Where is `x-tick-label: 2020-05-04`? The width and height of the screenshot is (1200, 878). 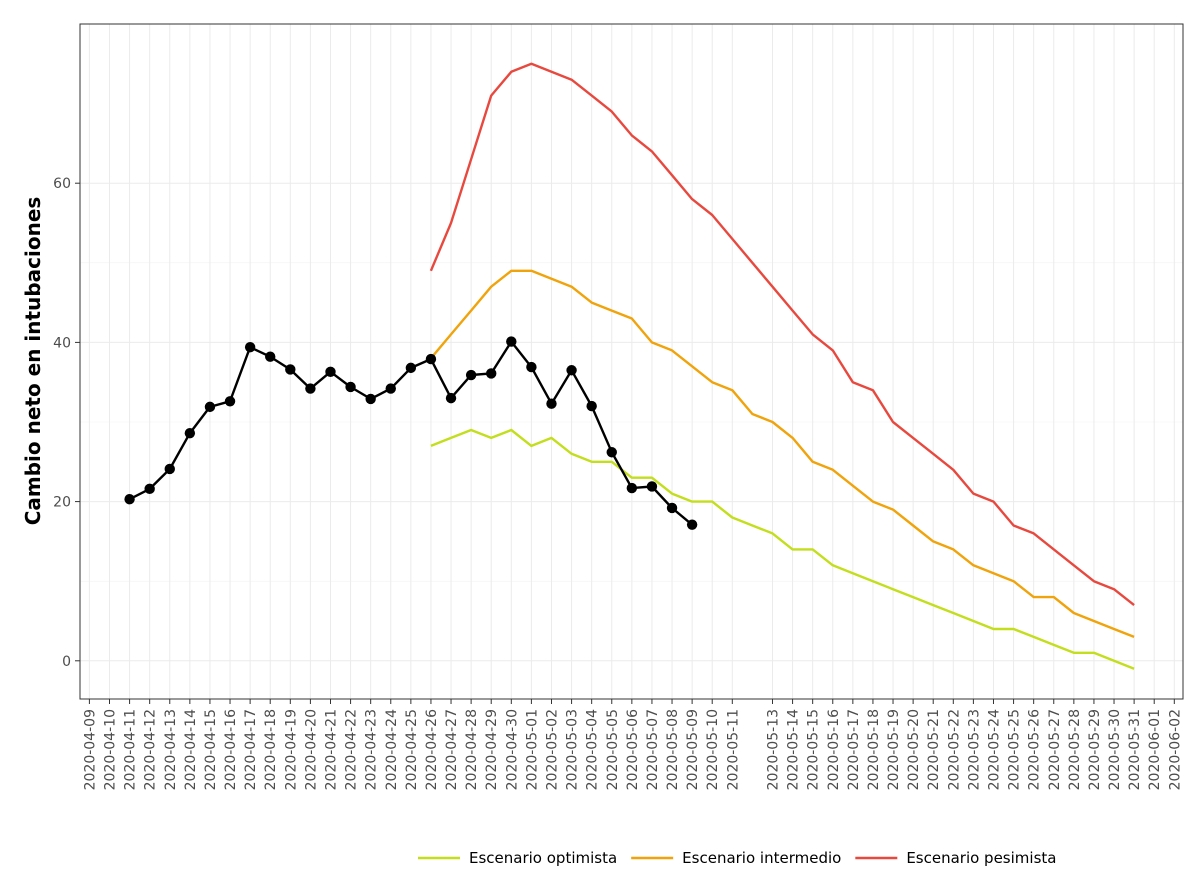
x-tick-label: 2020-05-04 is located at coordinates (593, 749).